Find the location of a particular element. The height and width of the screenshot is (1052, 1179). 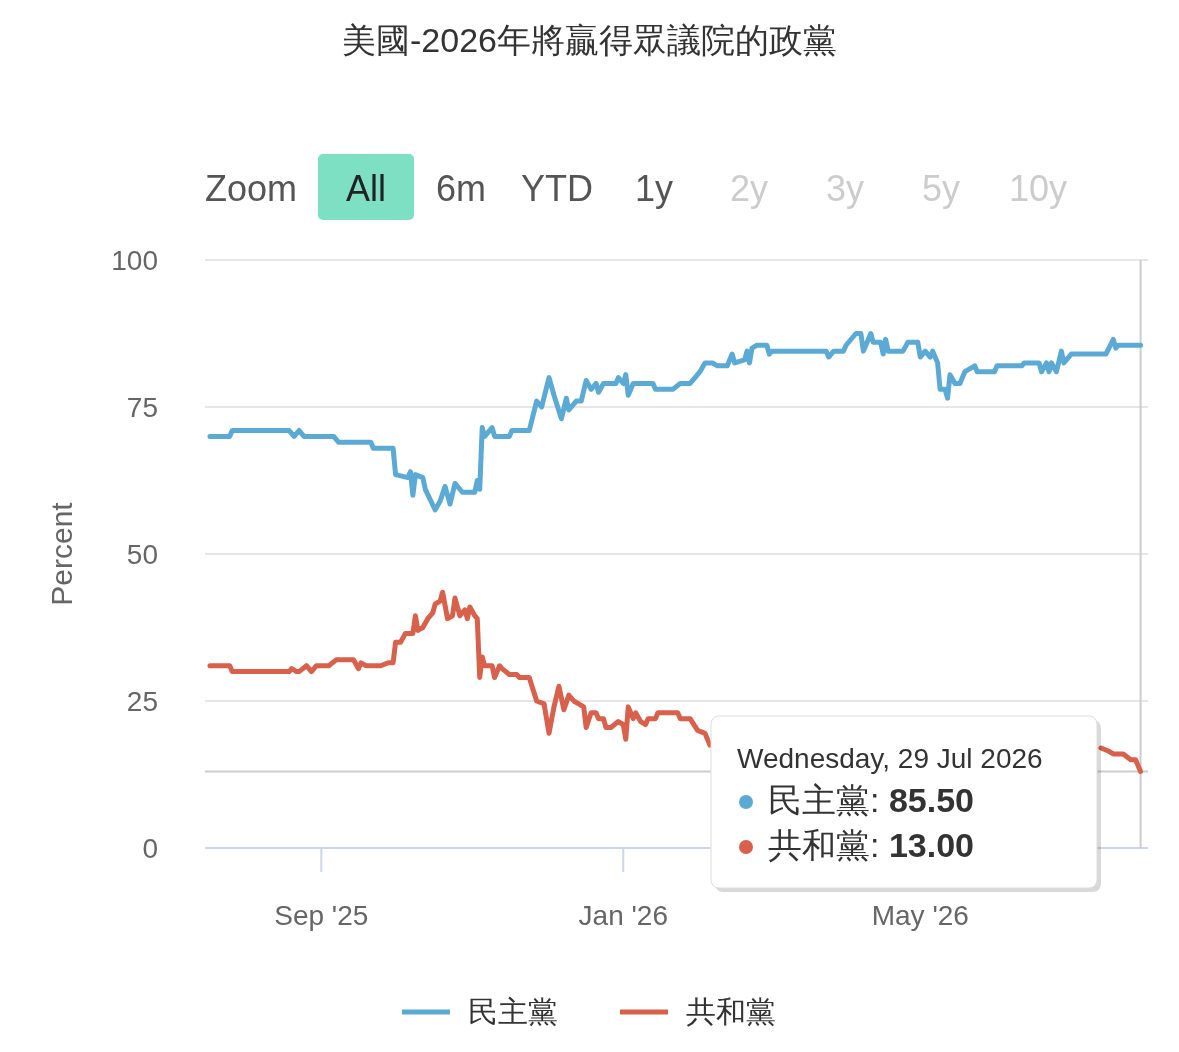

annotation: 民主黨: 85.50 is located at coordinates (871, 800).